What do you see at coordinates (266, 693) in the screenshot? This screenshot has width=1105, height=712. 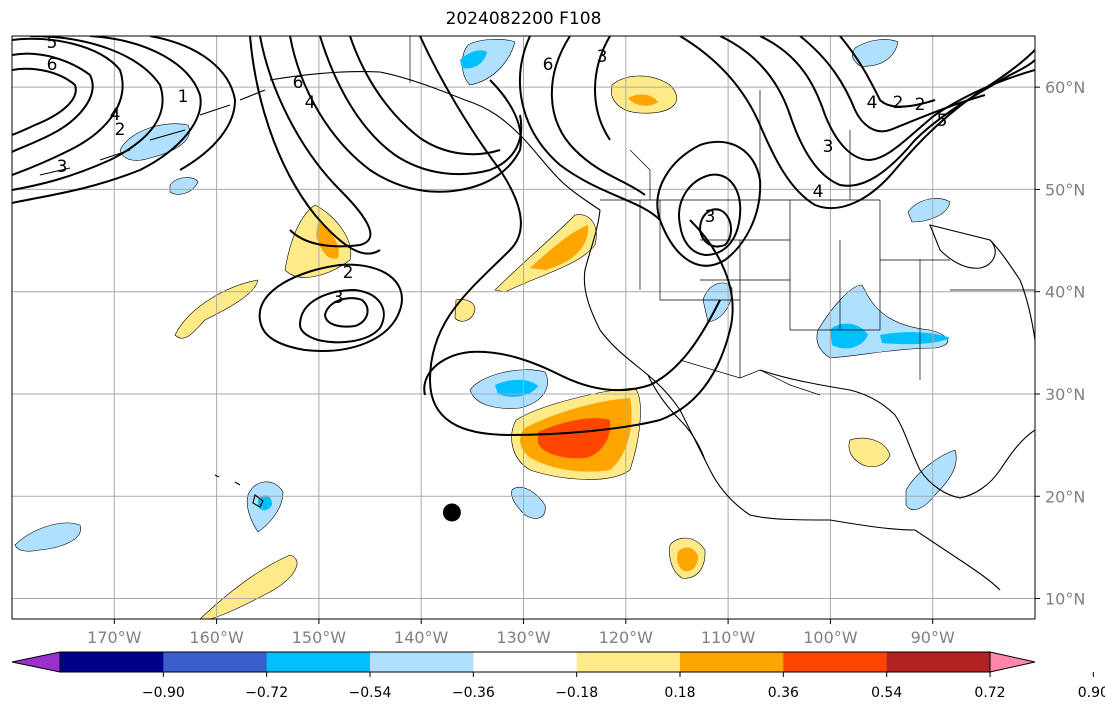 I see `colorbar-tick-label: −0.72` at bounding box center [266, 693].